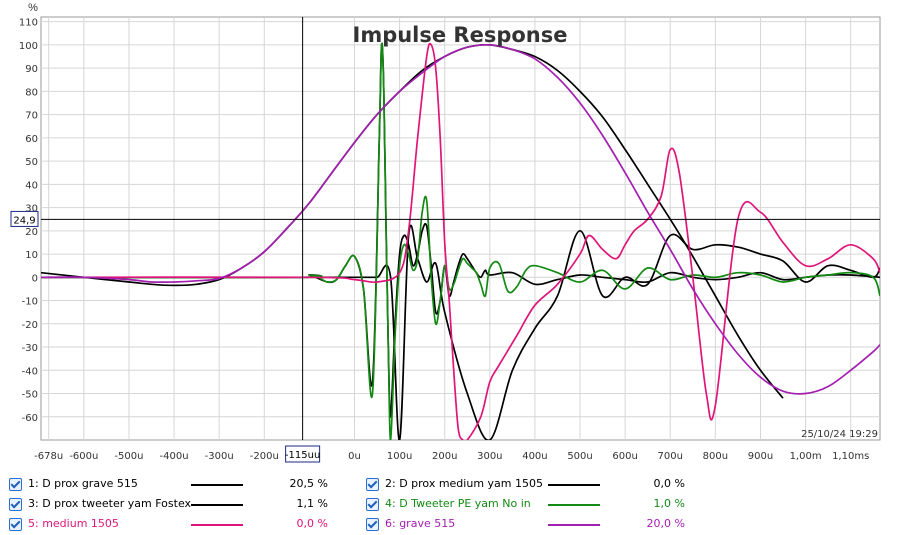  Describe the element at coordinates (669, 503) in the screenshot. I see `legend-value: 1,0 %` at that location.